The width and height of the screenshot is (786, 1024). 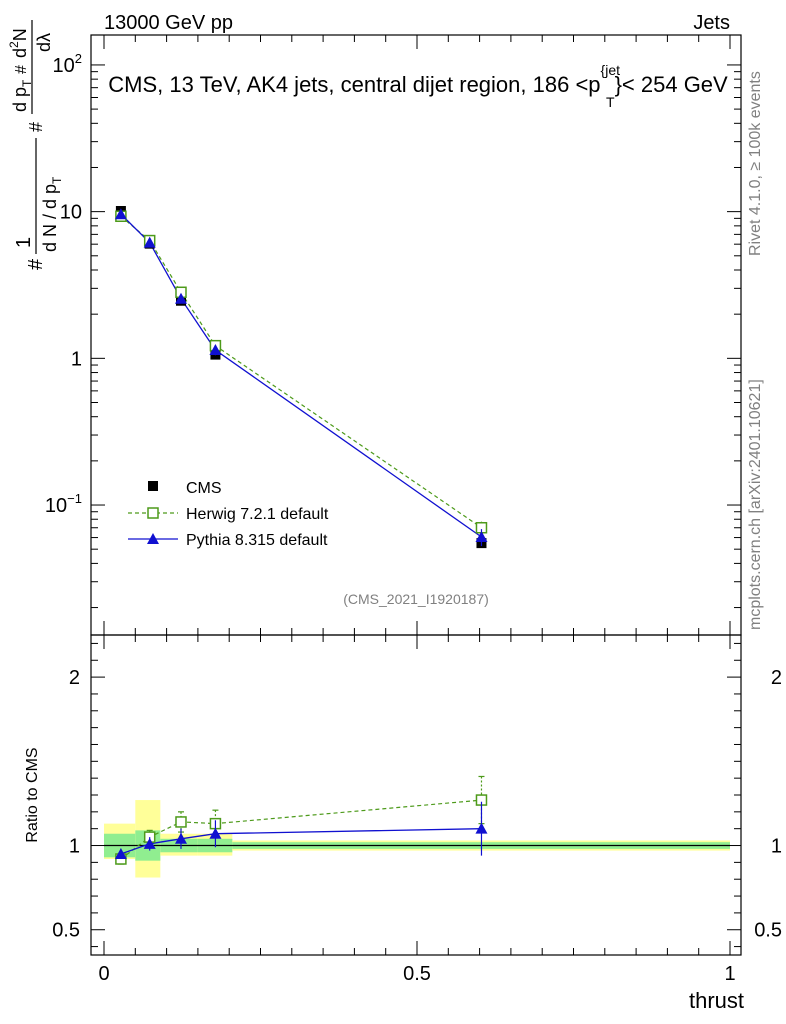 I want to click on legend-cms-label: CMS, so click(x=204, y=488).